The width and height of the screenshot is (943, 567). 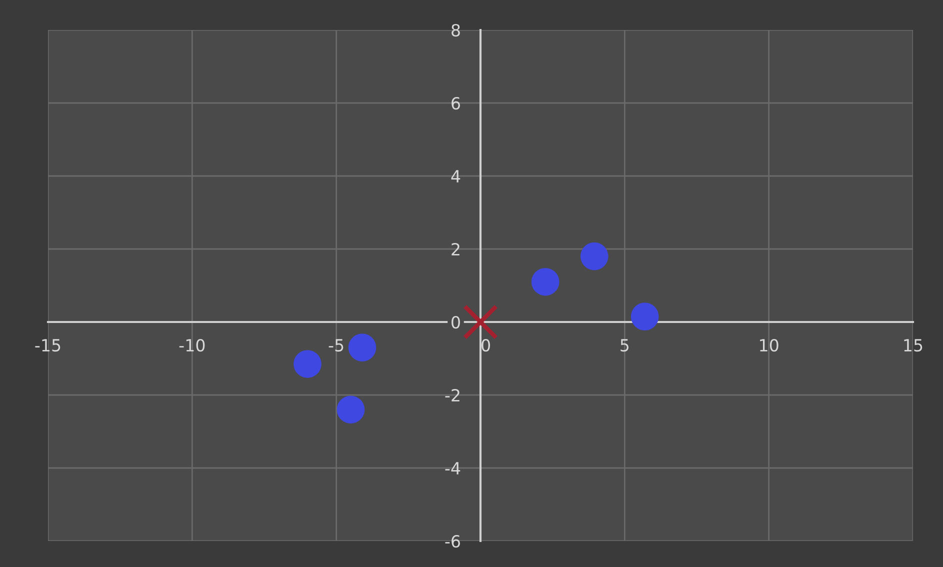 What do you see at coordinates (455, 176) in the screenshot?
I see `y-tick-label: 4` at bounding box center [455, 176].